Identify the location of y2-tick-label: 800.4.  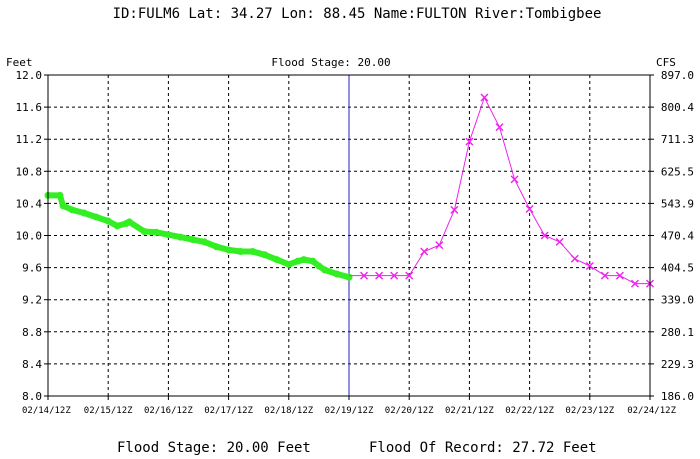
(677, 107).